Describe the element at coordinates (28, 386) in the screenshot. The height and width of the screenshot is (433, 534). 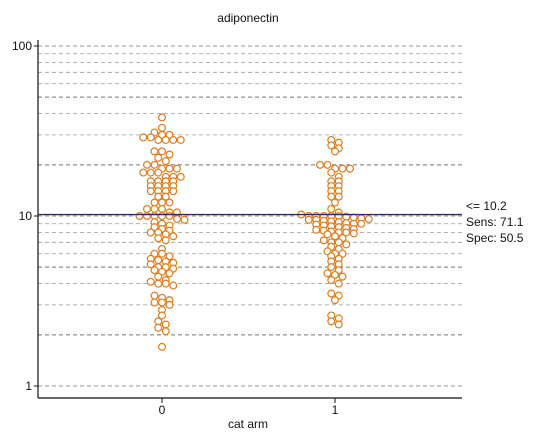
I see `y-tick-label: 1` at that location.